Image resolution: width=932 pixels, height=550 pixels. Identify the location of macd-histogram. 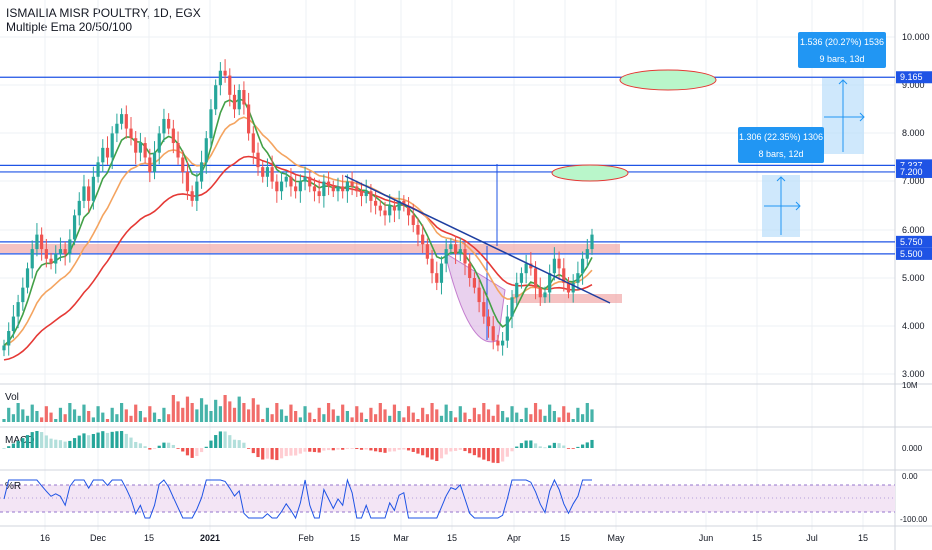
(298, 447).